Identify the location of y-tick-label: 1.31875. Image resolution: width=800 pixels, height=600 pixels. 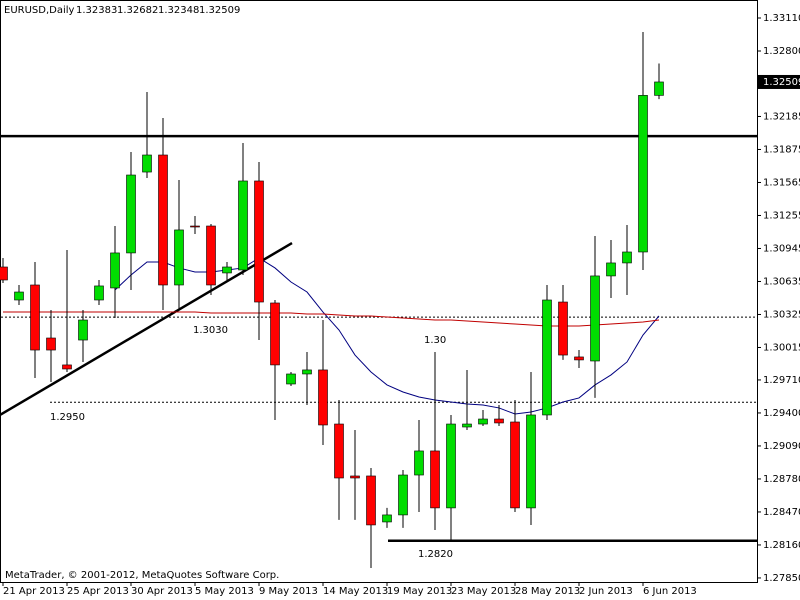
(781, 149).